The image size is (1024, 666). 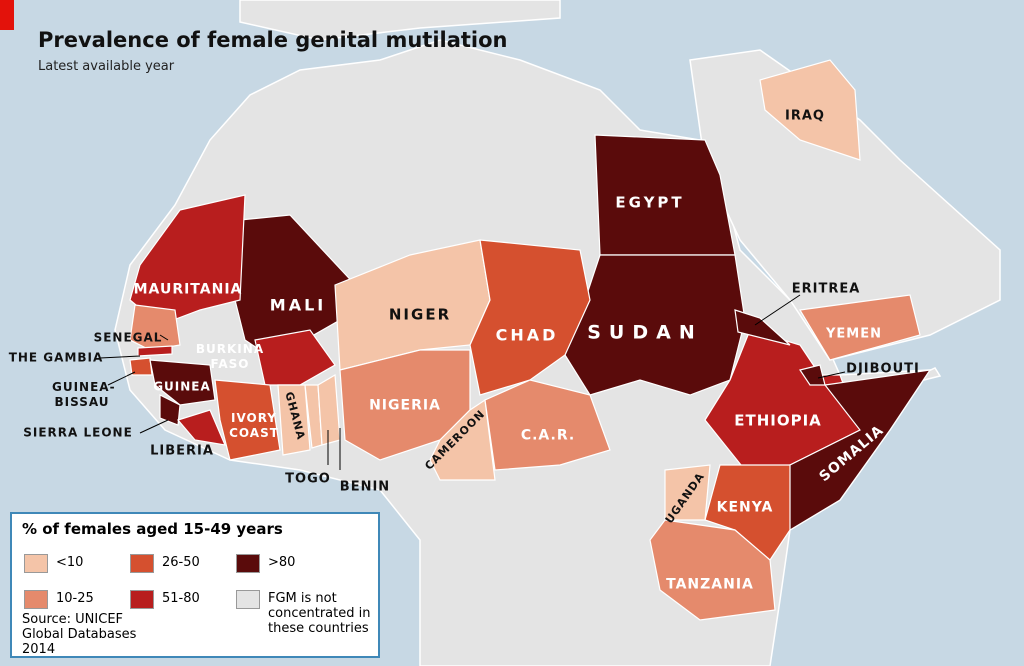 What do you see at coordinates (308, 479) in the screenshot?
I see `country-label: TOGO` at bounding box center [308, 479].